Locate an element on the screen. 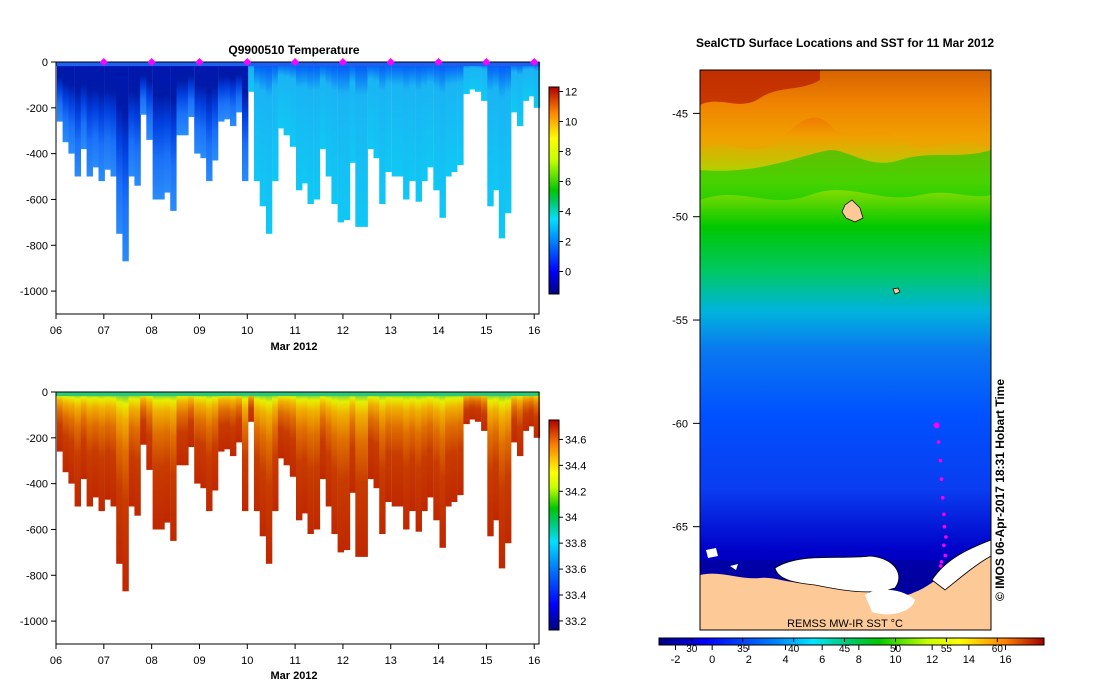 This screenshot has height=700, width=1099. colorbar-tick-label: 8 is located at coordinates (568, 153).